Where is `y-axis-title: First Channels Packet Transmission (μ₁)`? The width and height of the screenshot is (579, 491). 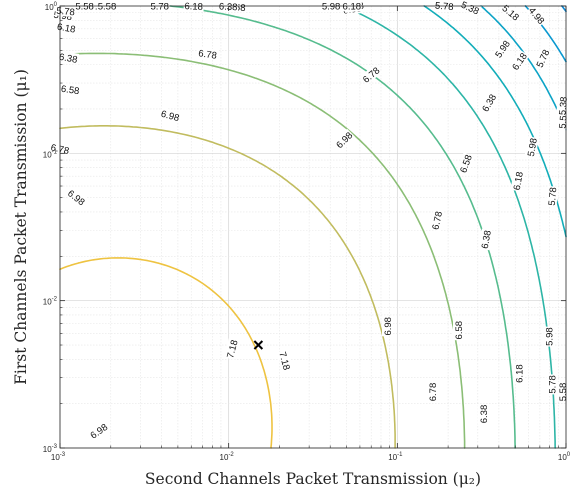
y-axis-title: First Channels Packet Transmission (μ₁) is located at coordinates (21, 227).